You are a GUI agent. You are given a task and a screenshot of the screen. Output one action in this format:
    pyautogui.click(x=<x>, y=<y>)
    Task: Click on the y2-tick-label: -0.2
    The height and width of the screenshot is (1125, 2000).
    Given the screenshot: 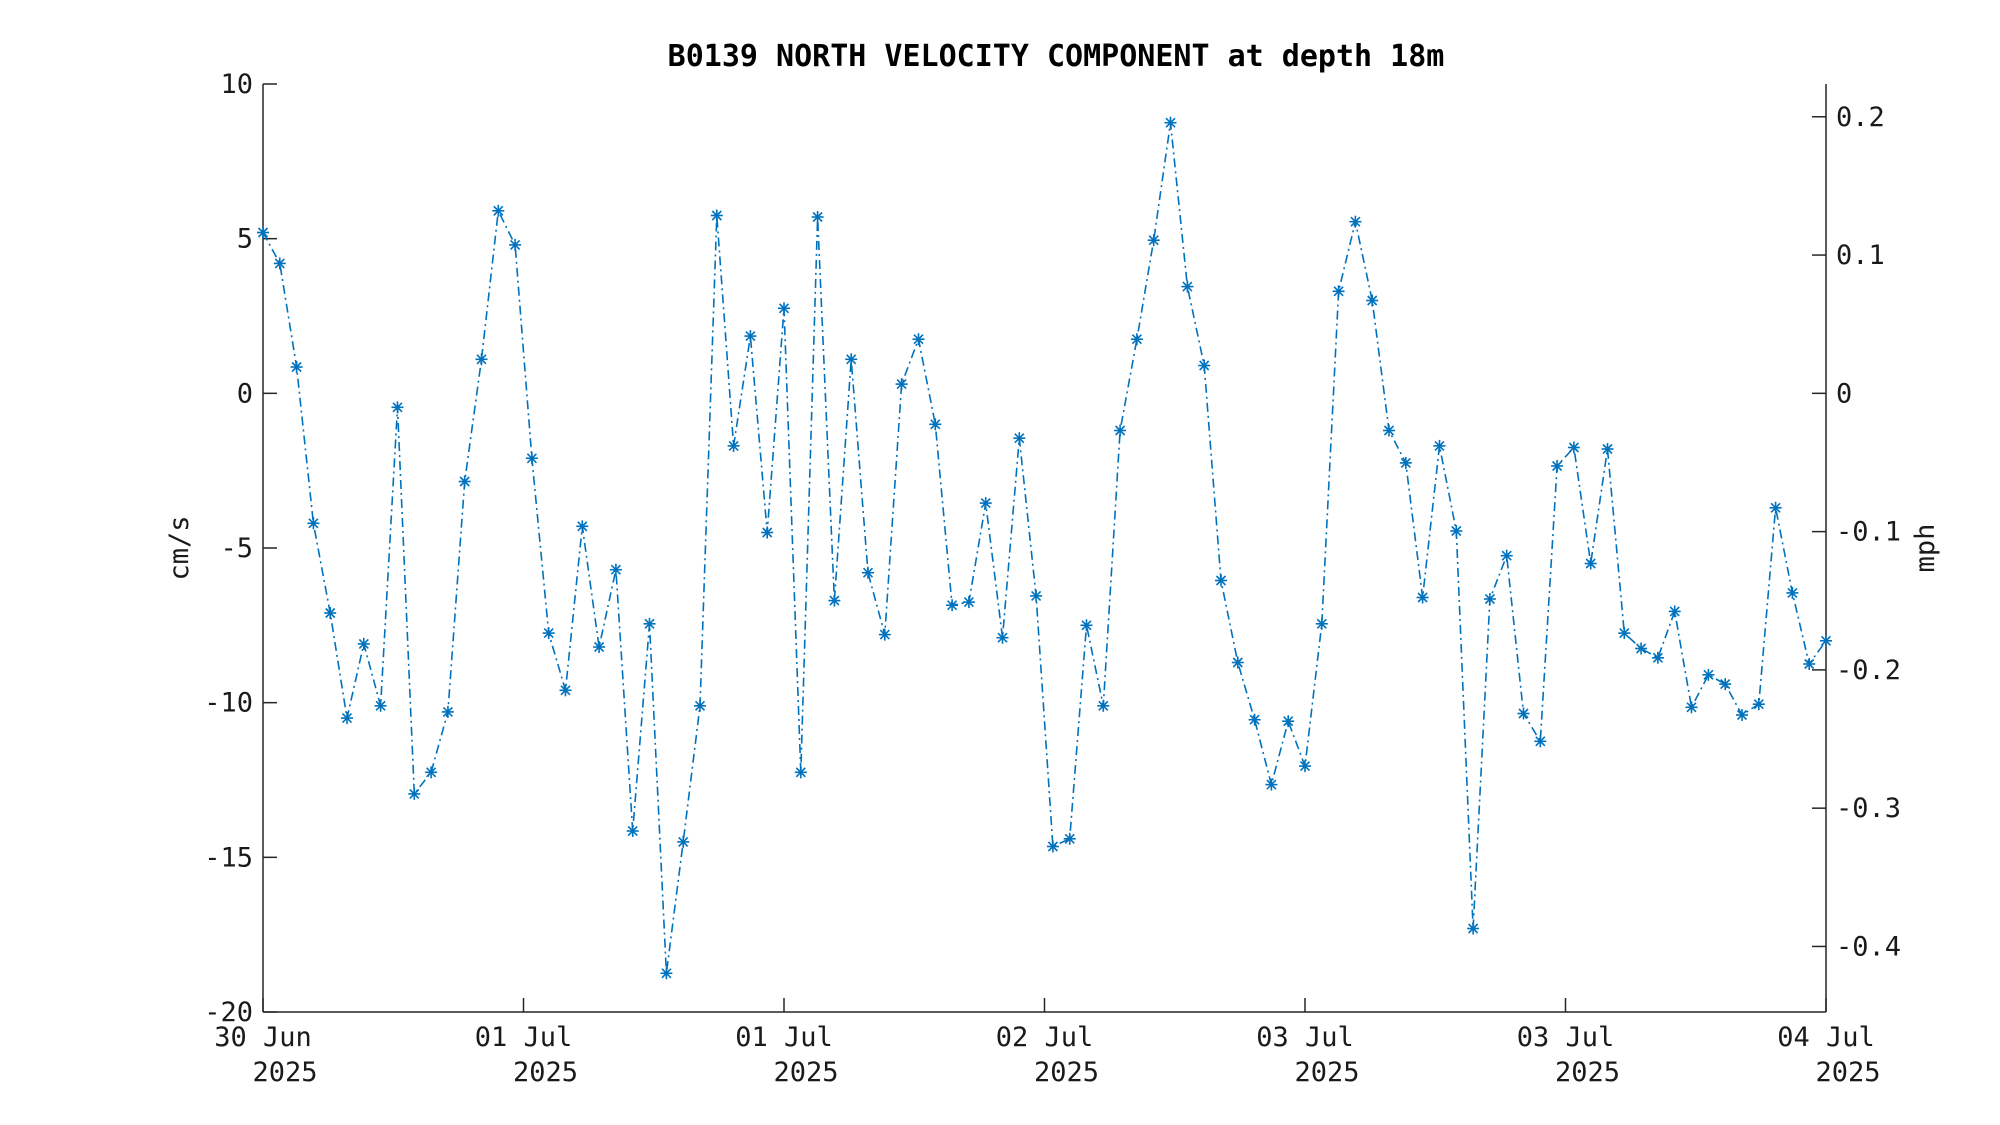 What is the action you would take?
    pyautogui.click(x=1868, y=670)
    